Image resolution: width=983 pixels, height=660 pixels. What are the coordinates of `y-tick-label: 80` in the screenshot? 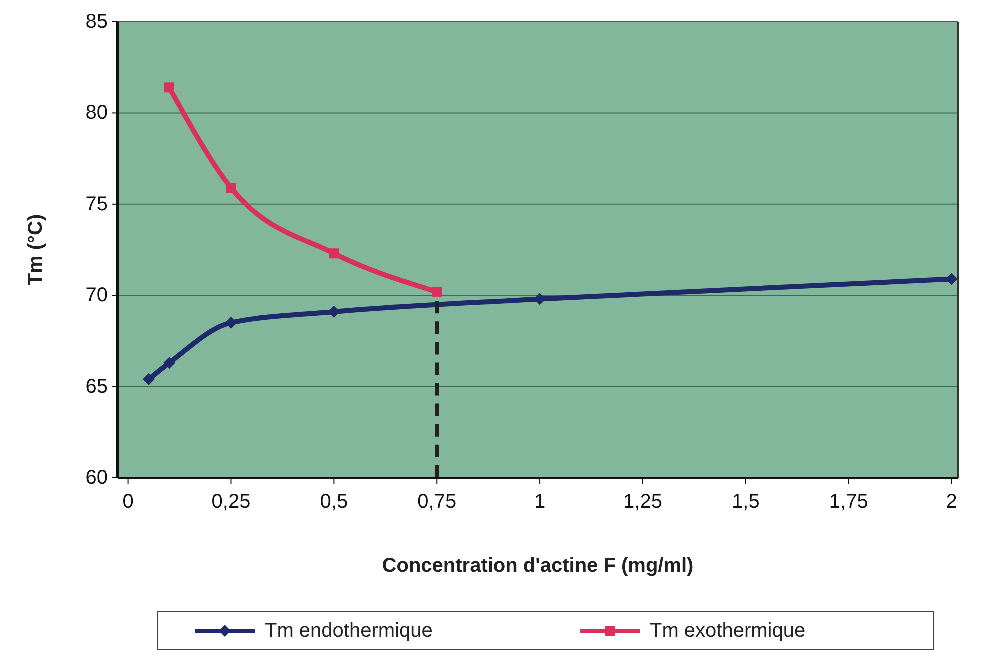 It's located at (97, 113).